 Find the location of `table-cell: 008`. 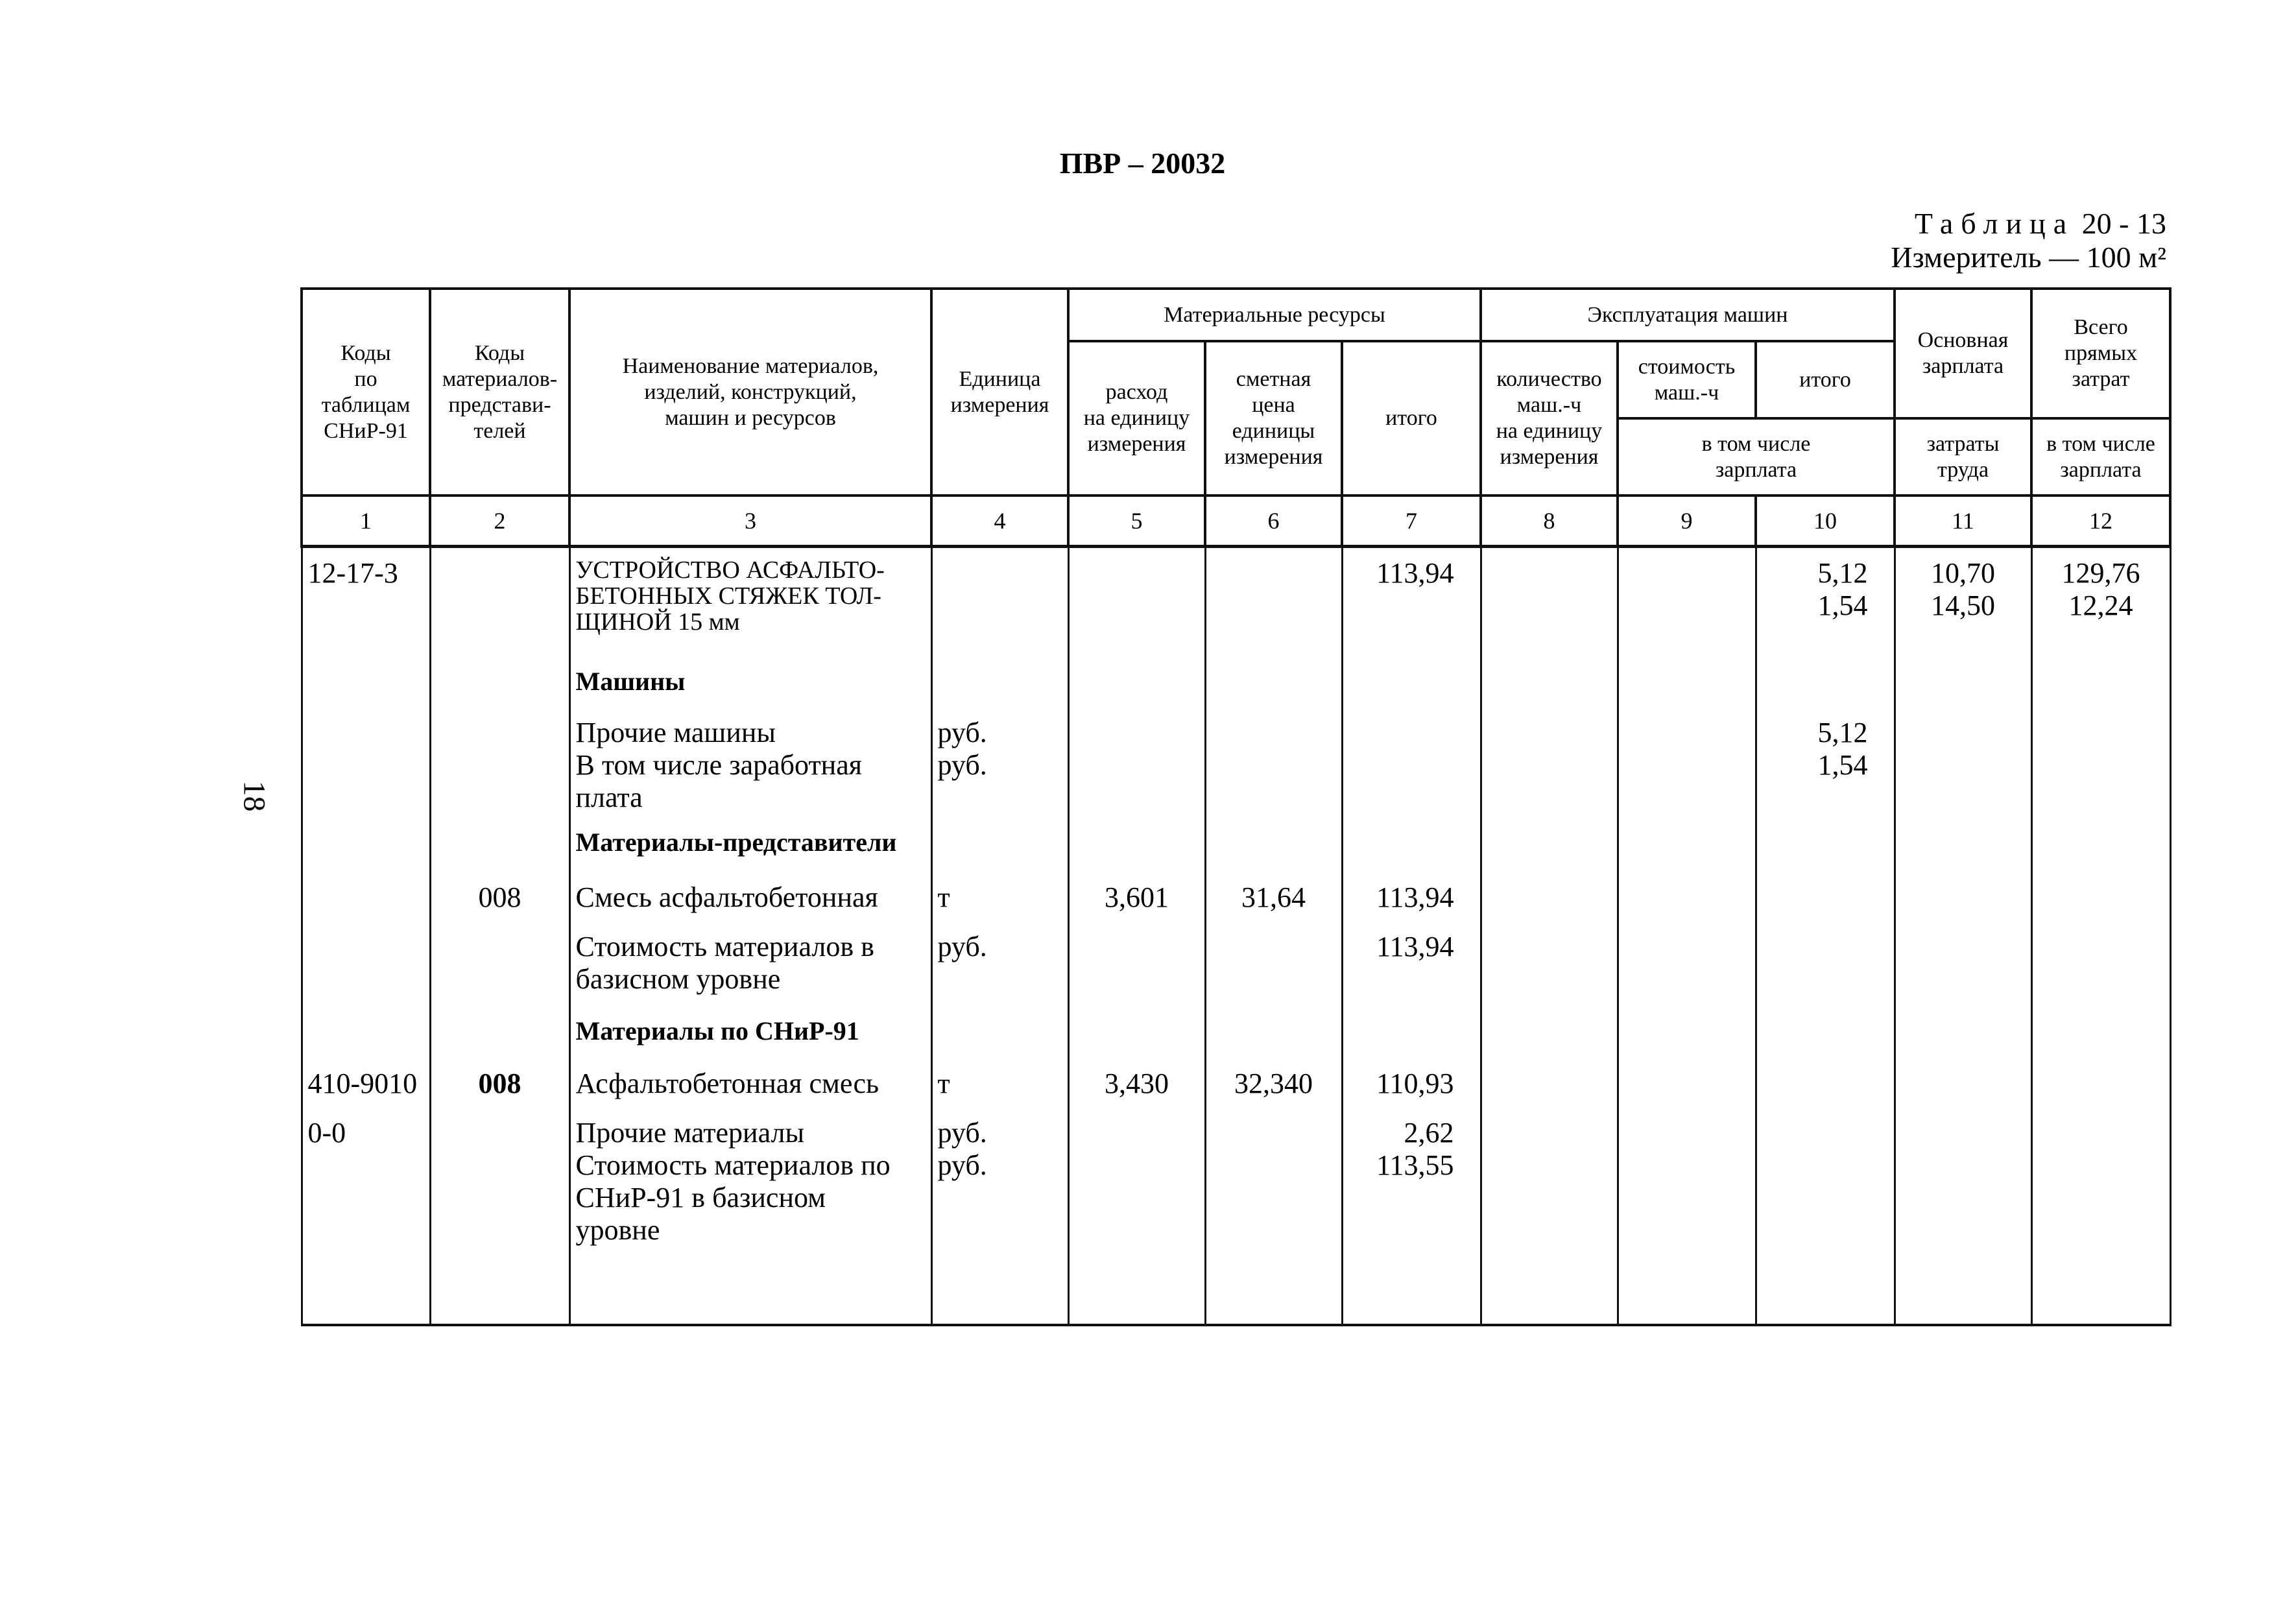

table-cell: 008 is located at coordinates (500, 897).